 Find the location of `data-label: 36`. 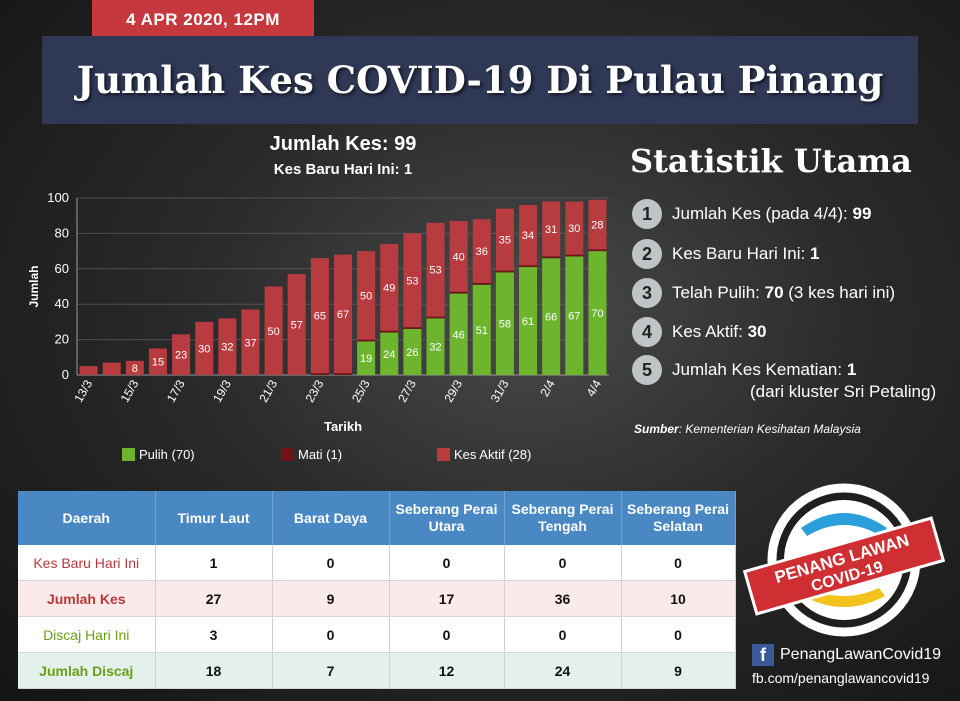

data-label: 36 is located at coordinates (482, 252).